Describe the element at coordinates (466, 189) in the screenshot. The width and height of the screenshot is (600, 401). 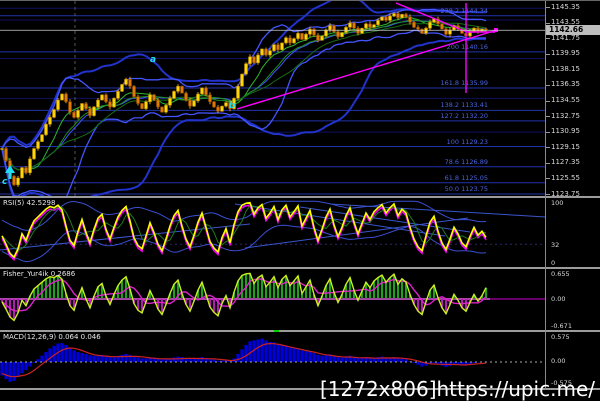
I see `fib-level-label: 50.0 1123.75` at that location.